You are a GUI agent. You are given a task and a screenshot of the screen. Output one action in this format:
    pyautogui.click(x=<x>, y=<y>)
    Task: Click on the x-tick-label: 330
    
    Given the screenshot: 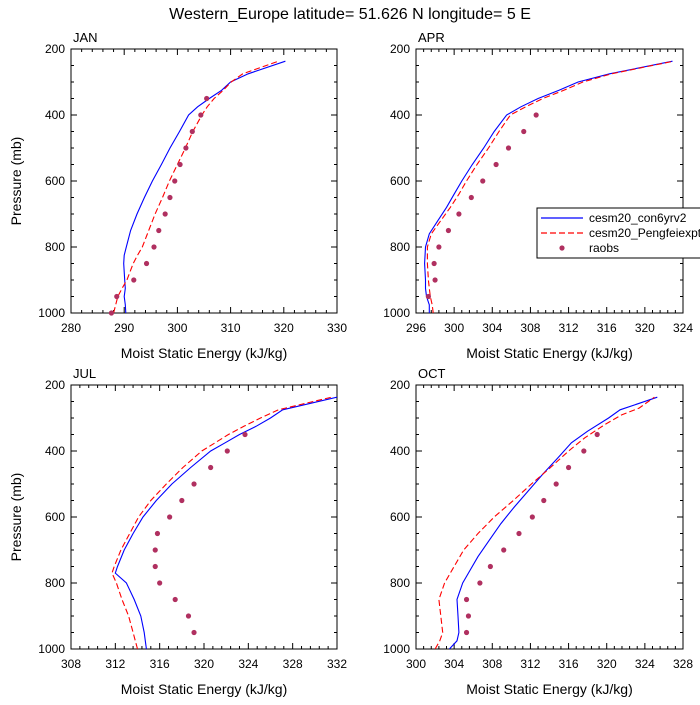 What is the action you would take?
    pyautogui.click(x=337, y=328)
    